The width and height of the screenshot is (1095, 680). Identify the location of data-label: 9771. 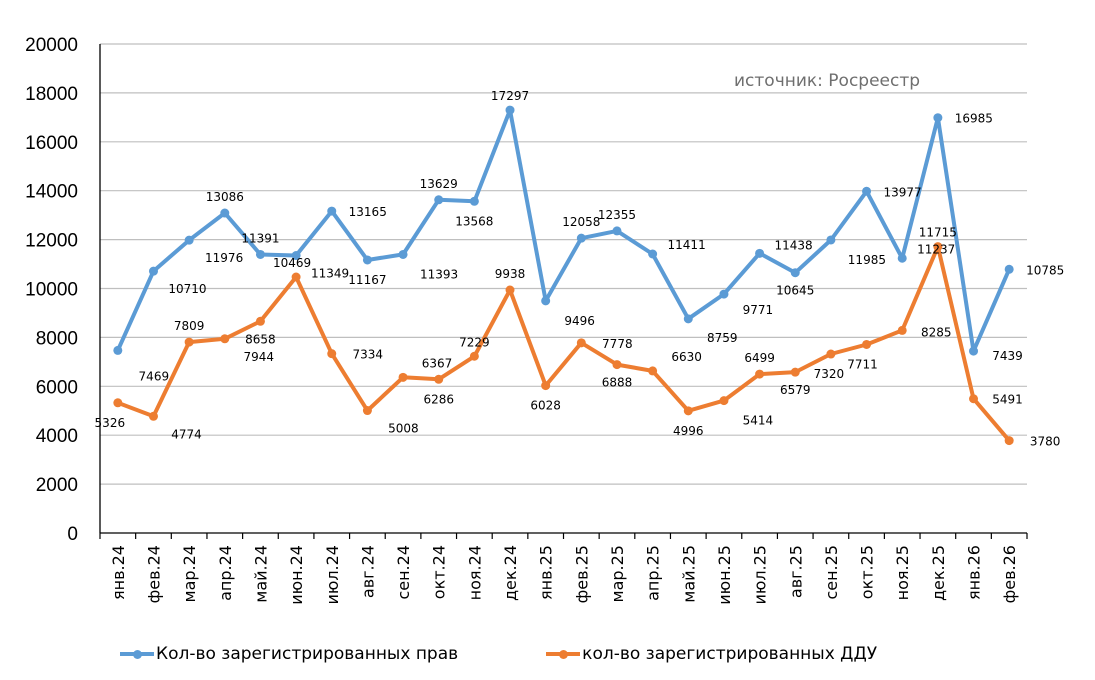
(758, 310).